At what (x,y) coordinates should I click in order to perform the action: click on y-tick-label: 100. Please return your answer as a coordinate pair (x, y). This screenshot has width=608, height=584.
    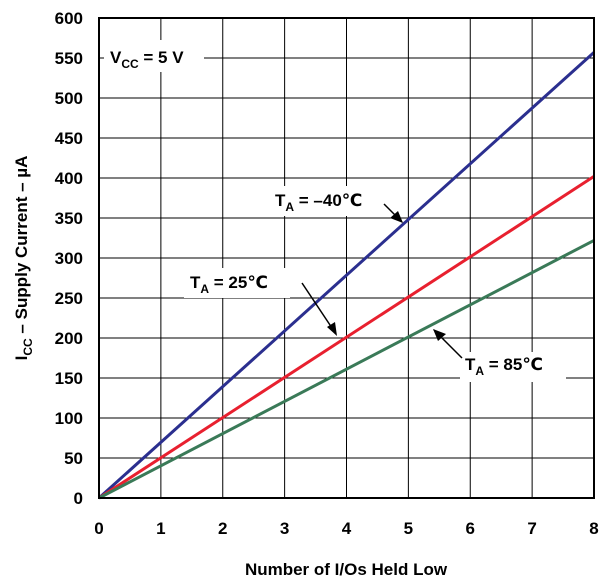
    Looking at the image, I should click on (69, 418).